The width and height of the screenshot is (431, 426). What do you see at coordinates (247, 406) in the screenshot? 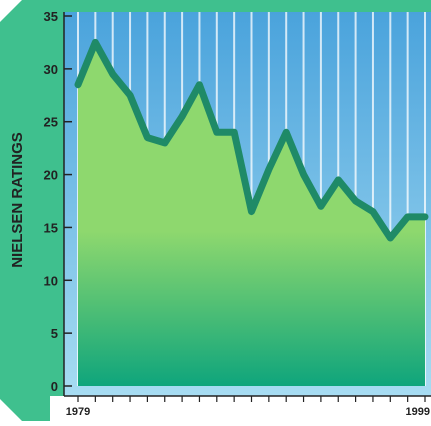
I see `x-axis: 1979 1999` at bounding box center [247, 406].